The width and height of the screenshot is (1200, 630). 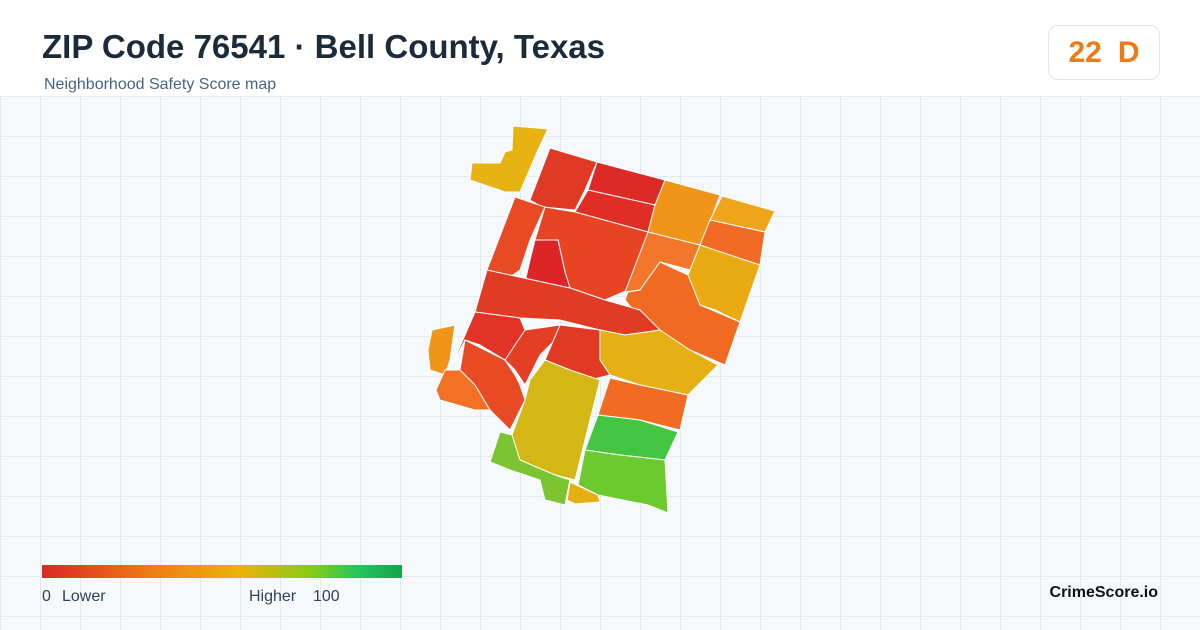 I want to click on score-grade: D, so click(x=1128, y=52).